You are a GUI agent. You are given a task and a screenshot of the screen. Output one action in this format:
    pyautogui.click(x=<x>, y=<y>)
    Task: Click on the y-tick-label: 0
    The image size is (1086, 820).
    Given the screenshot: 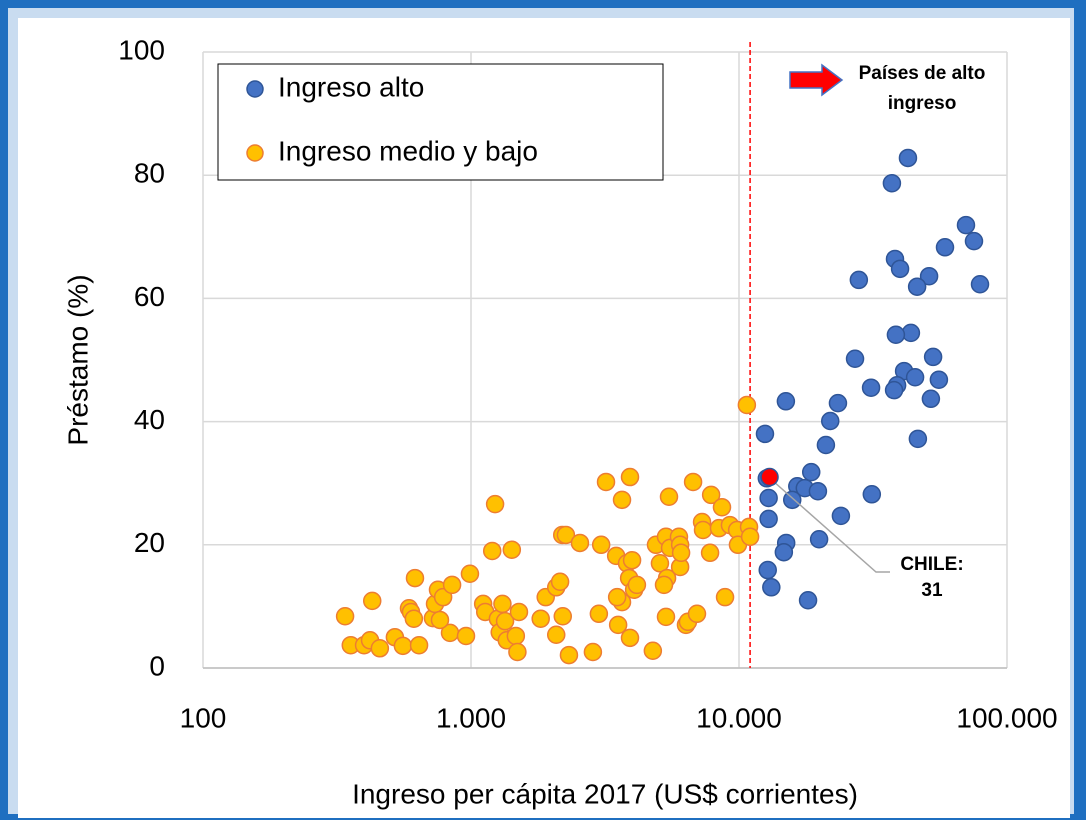 What is the action you would take?
    pyautogui.click(x=157, y=665)
    